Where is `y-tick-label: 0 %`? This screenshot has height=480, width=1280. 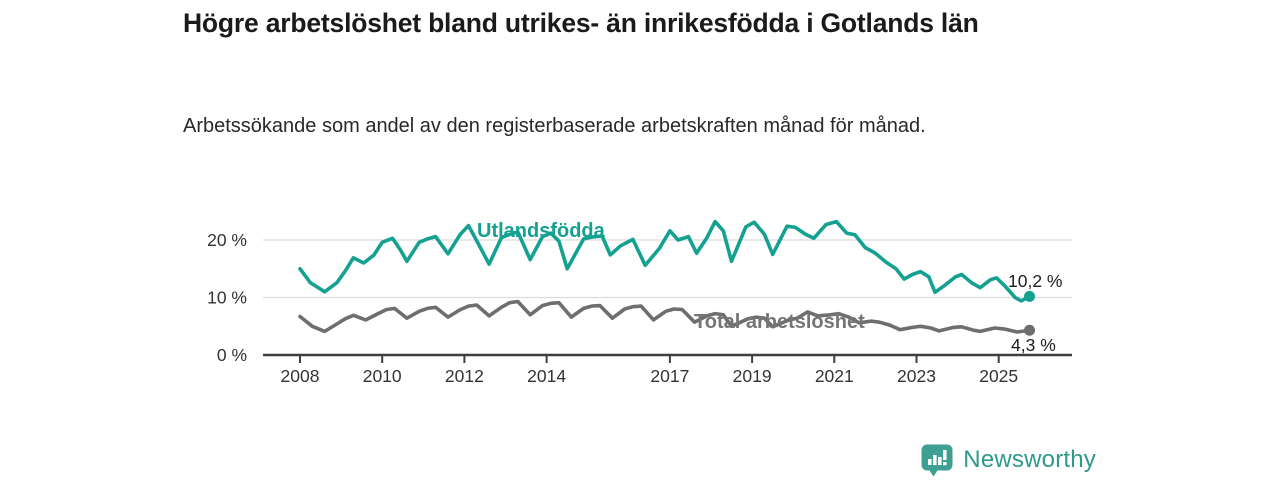 y-tick-label: 0 % is located at coordinates (232, 355).